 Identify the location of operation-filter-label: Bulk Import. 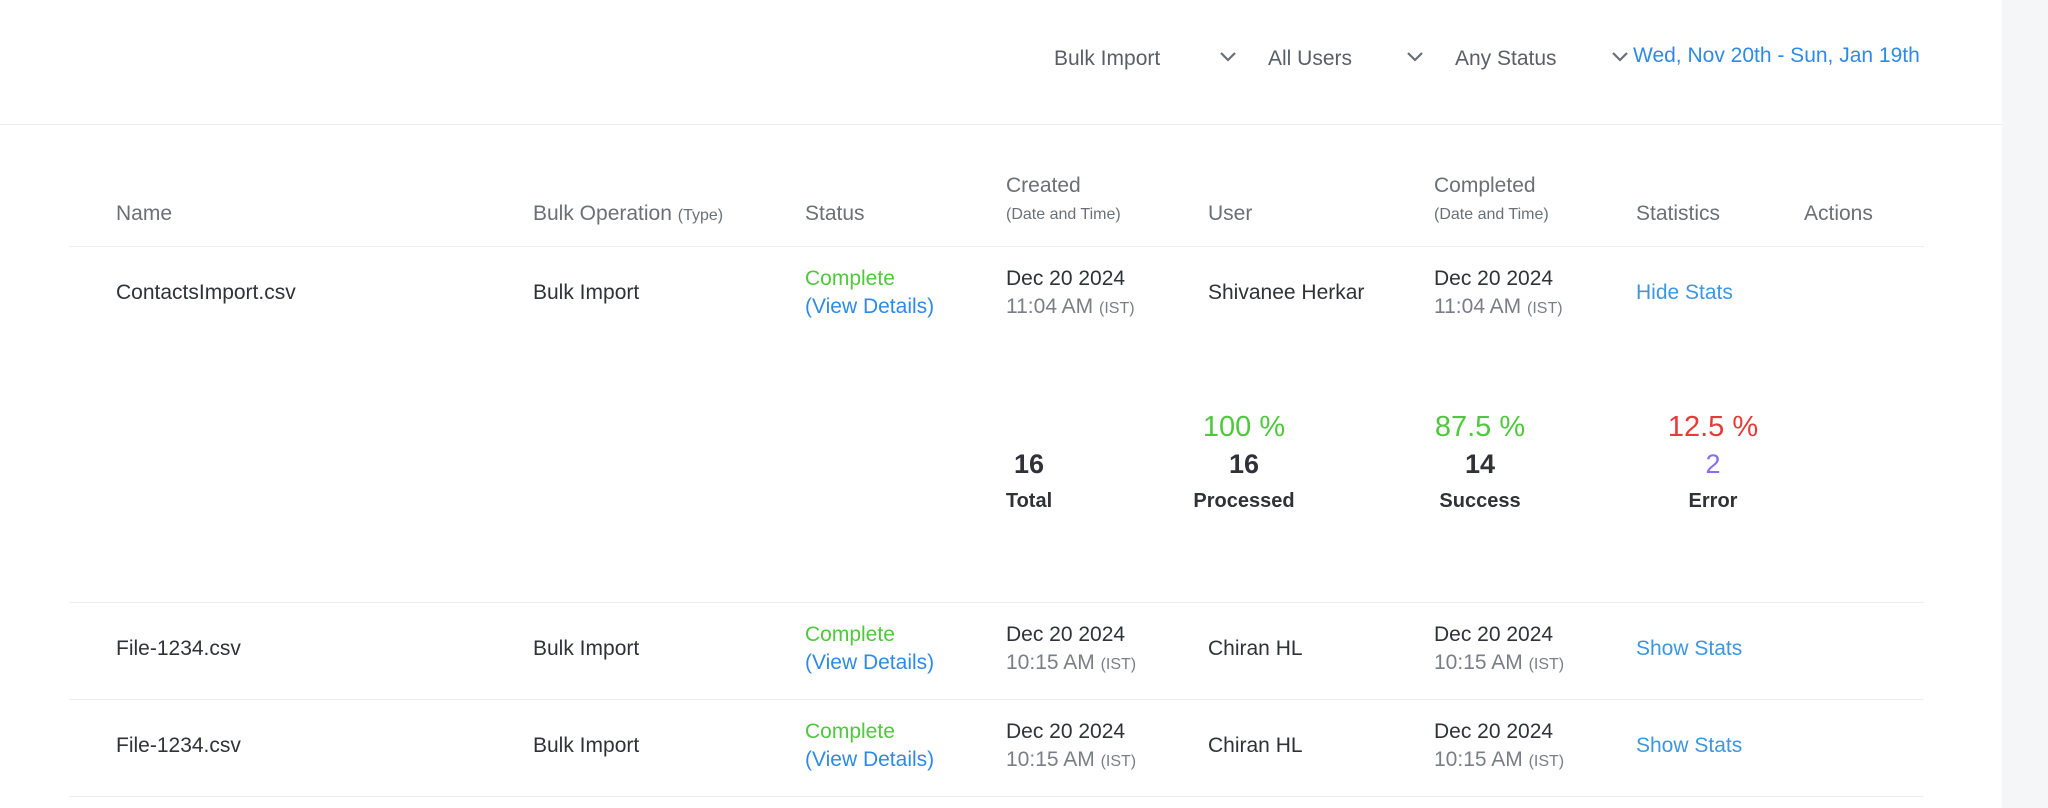
(1107, 58).